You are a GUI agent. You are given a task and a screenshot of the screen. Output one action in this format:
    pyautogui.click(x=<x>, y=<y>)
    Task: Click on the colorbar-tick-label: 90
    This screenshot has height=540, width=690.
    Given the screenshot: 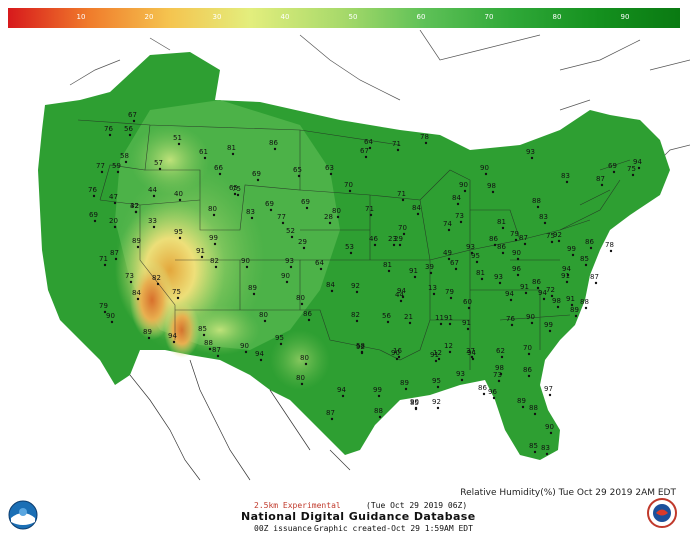 What is the action you would take?
    pyautogui.click(x=625, y=17)
    